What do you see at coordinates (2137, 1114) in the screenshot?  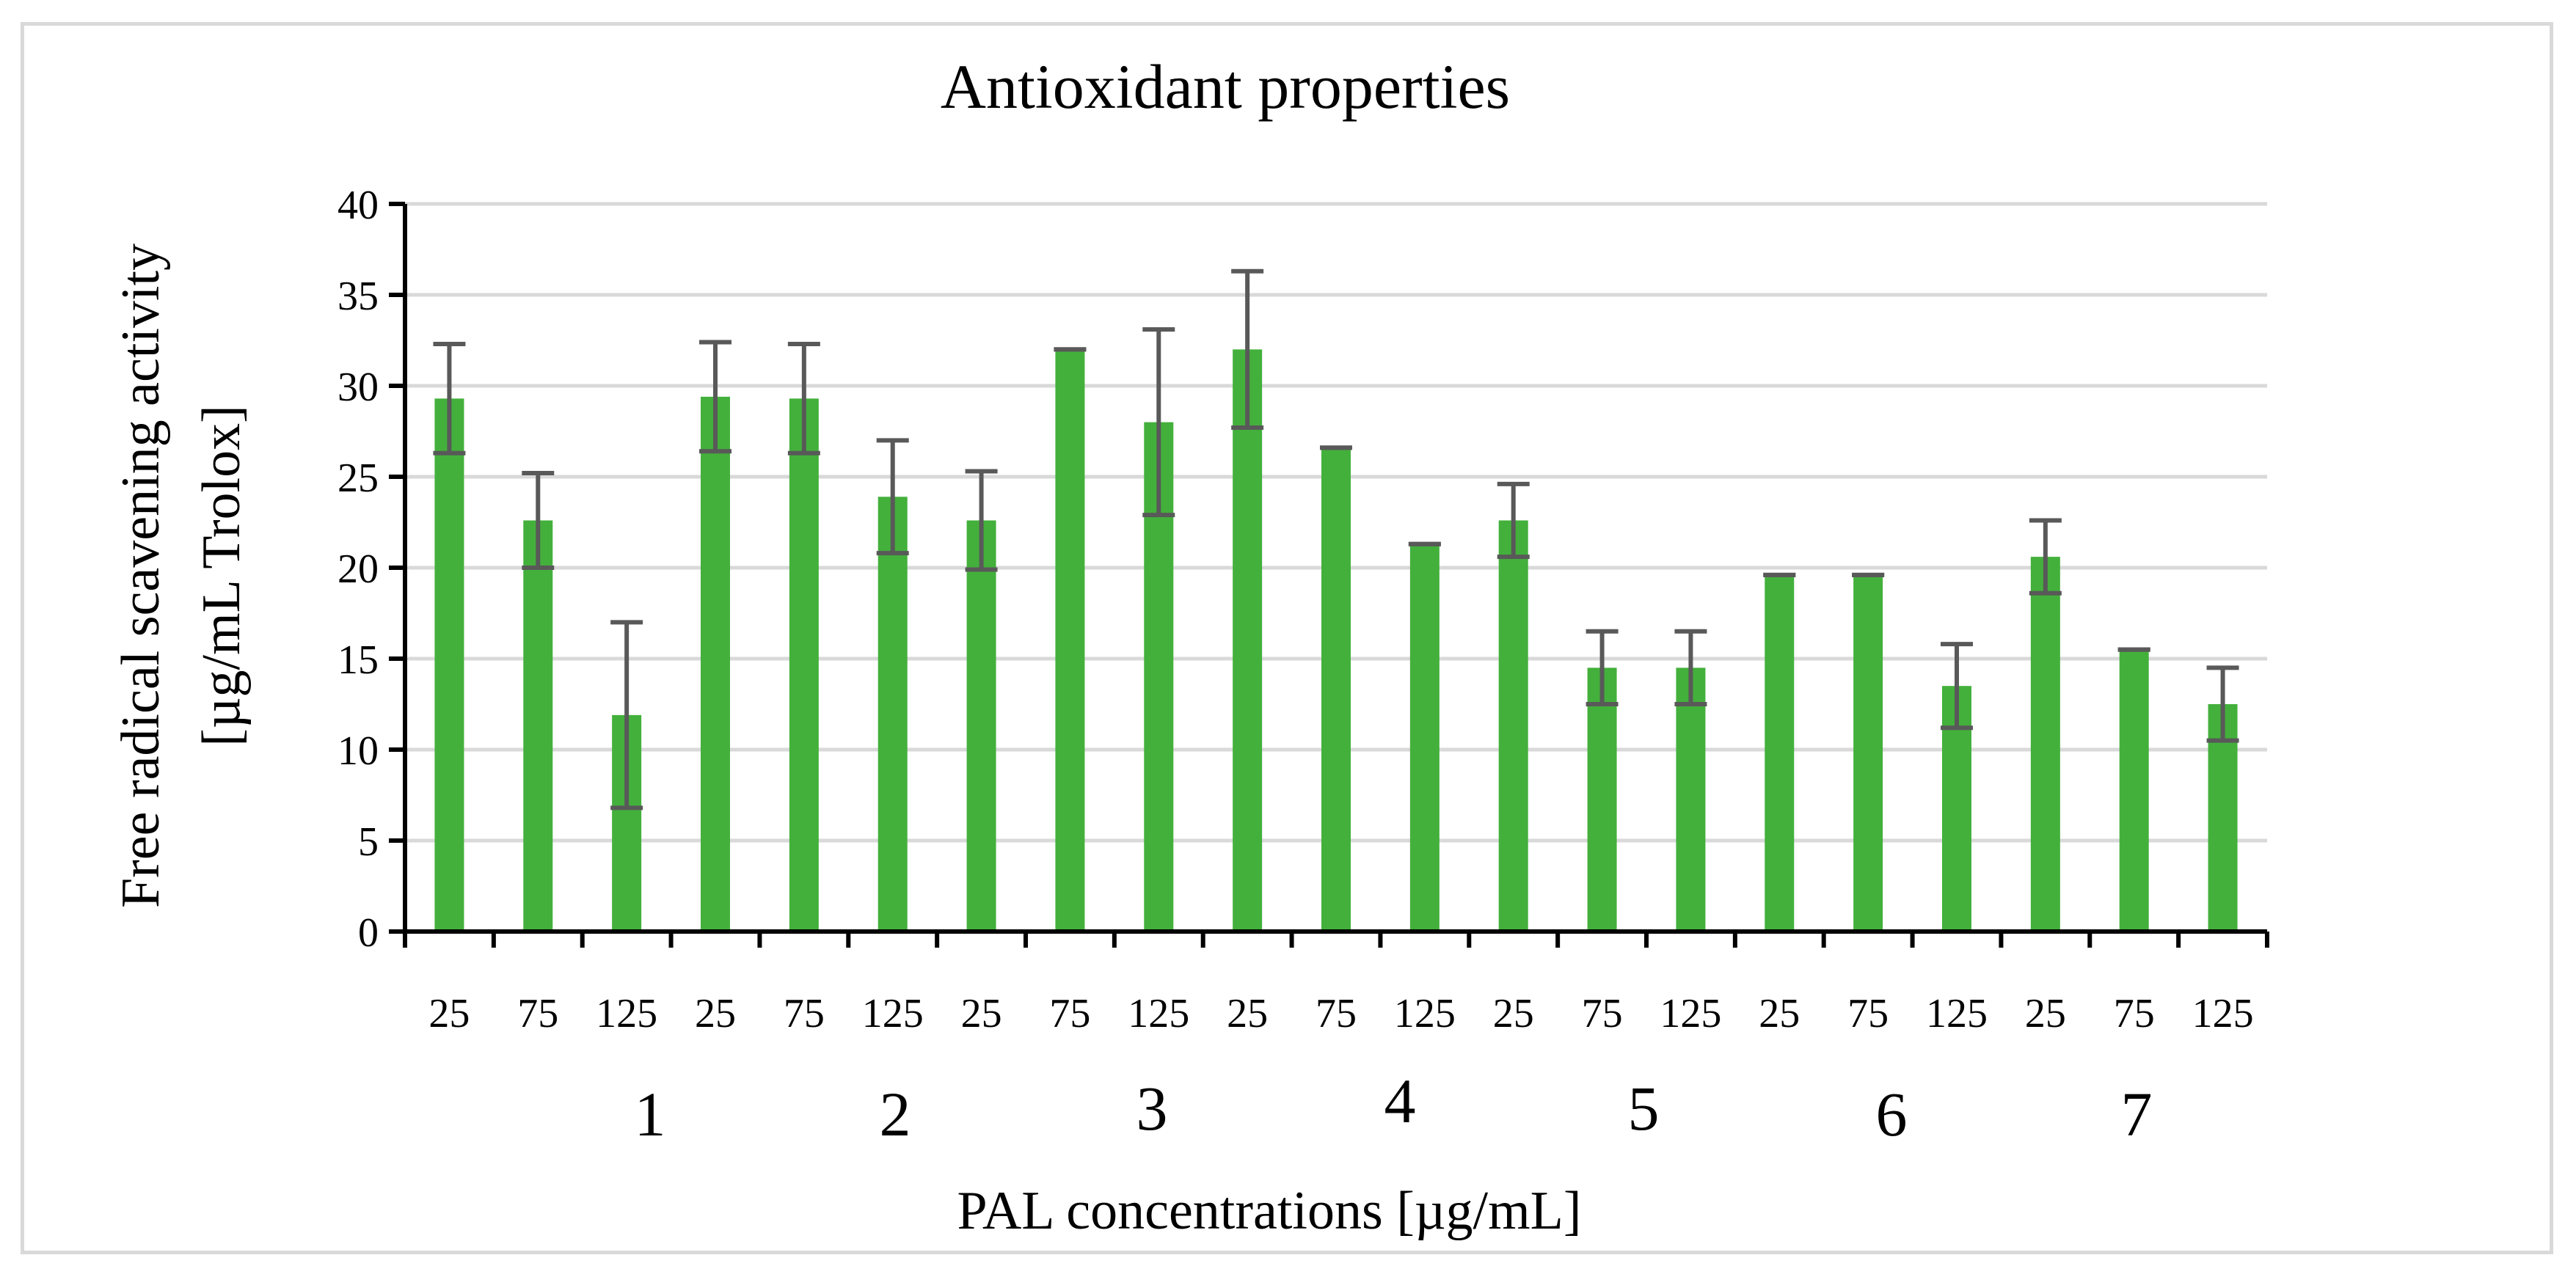 I see `group-label-7: 7` at bounding box center [2137, 1114].